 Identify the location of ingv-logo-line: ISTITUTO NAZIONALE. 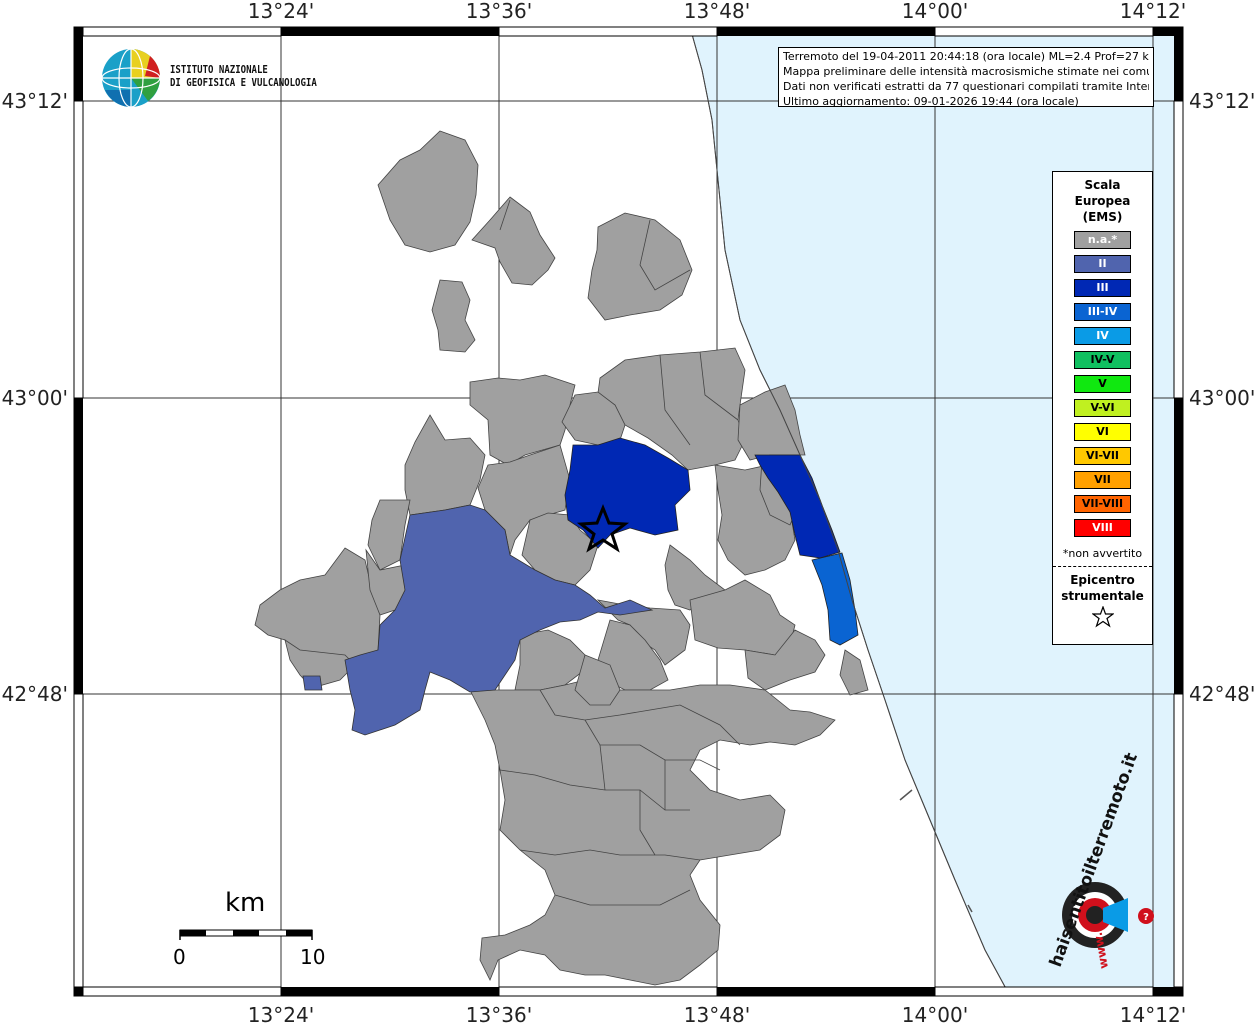
(219, 70).